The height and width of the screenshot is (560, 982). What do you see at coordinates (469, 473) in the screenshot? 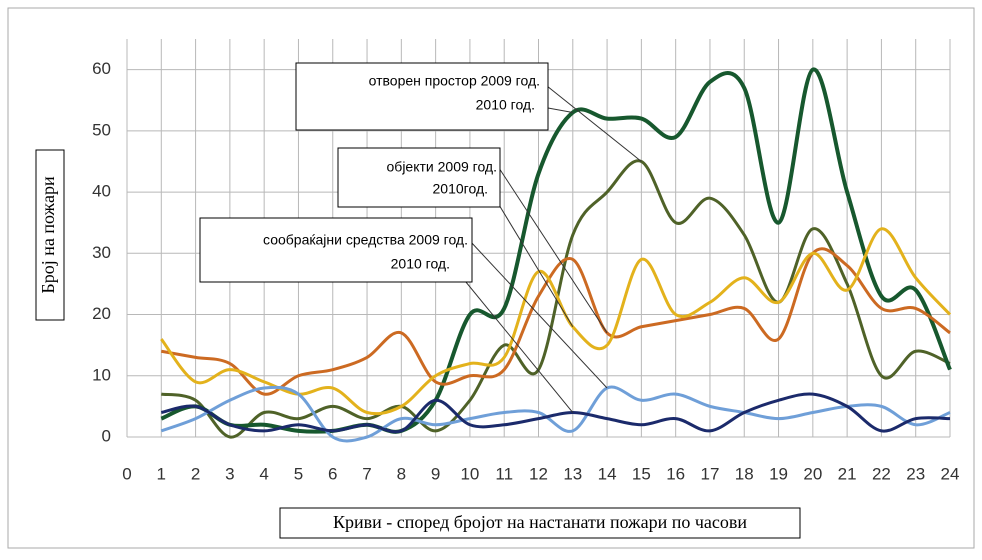
I see `x-tick-label: 10` at bounding box center [469, 473].